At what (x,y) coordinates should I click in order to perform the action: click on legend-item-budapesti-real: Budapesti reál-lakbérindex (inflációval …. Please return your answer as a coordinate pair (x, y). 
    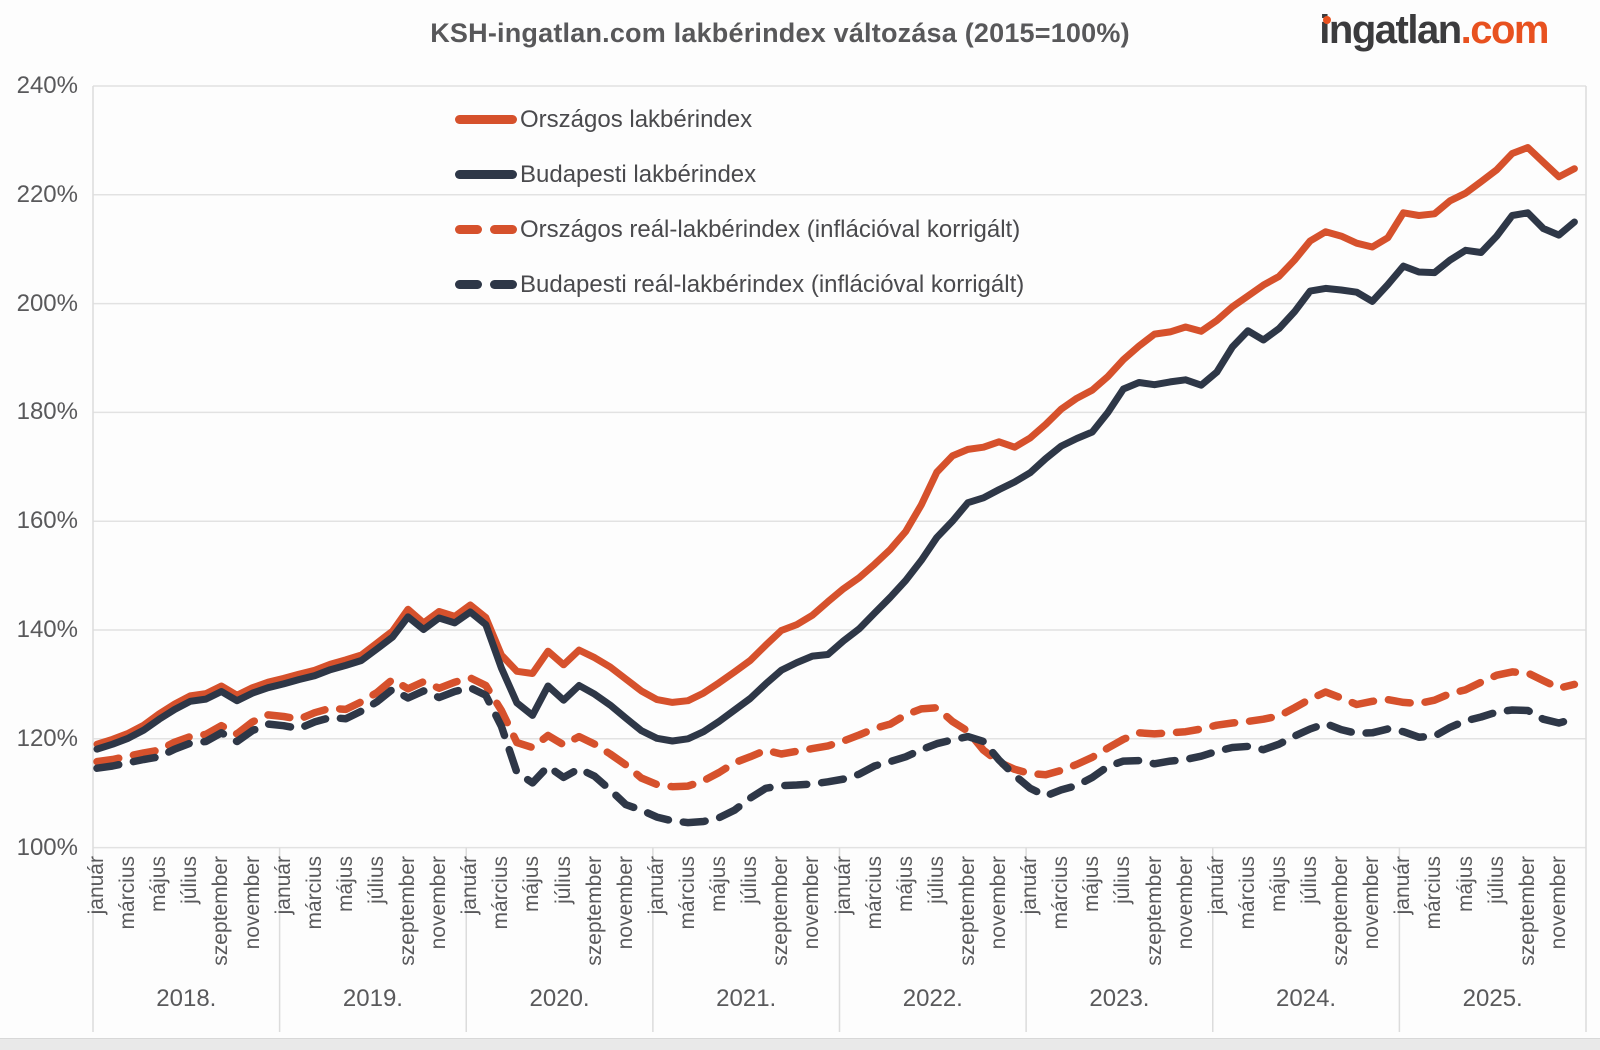
    Looking at the image, I should click on (739, 284).